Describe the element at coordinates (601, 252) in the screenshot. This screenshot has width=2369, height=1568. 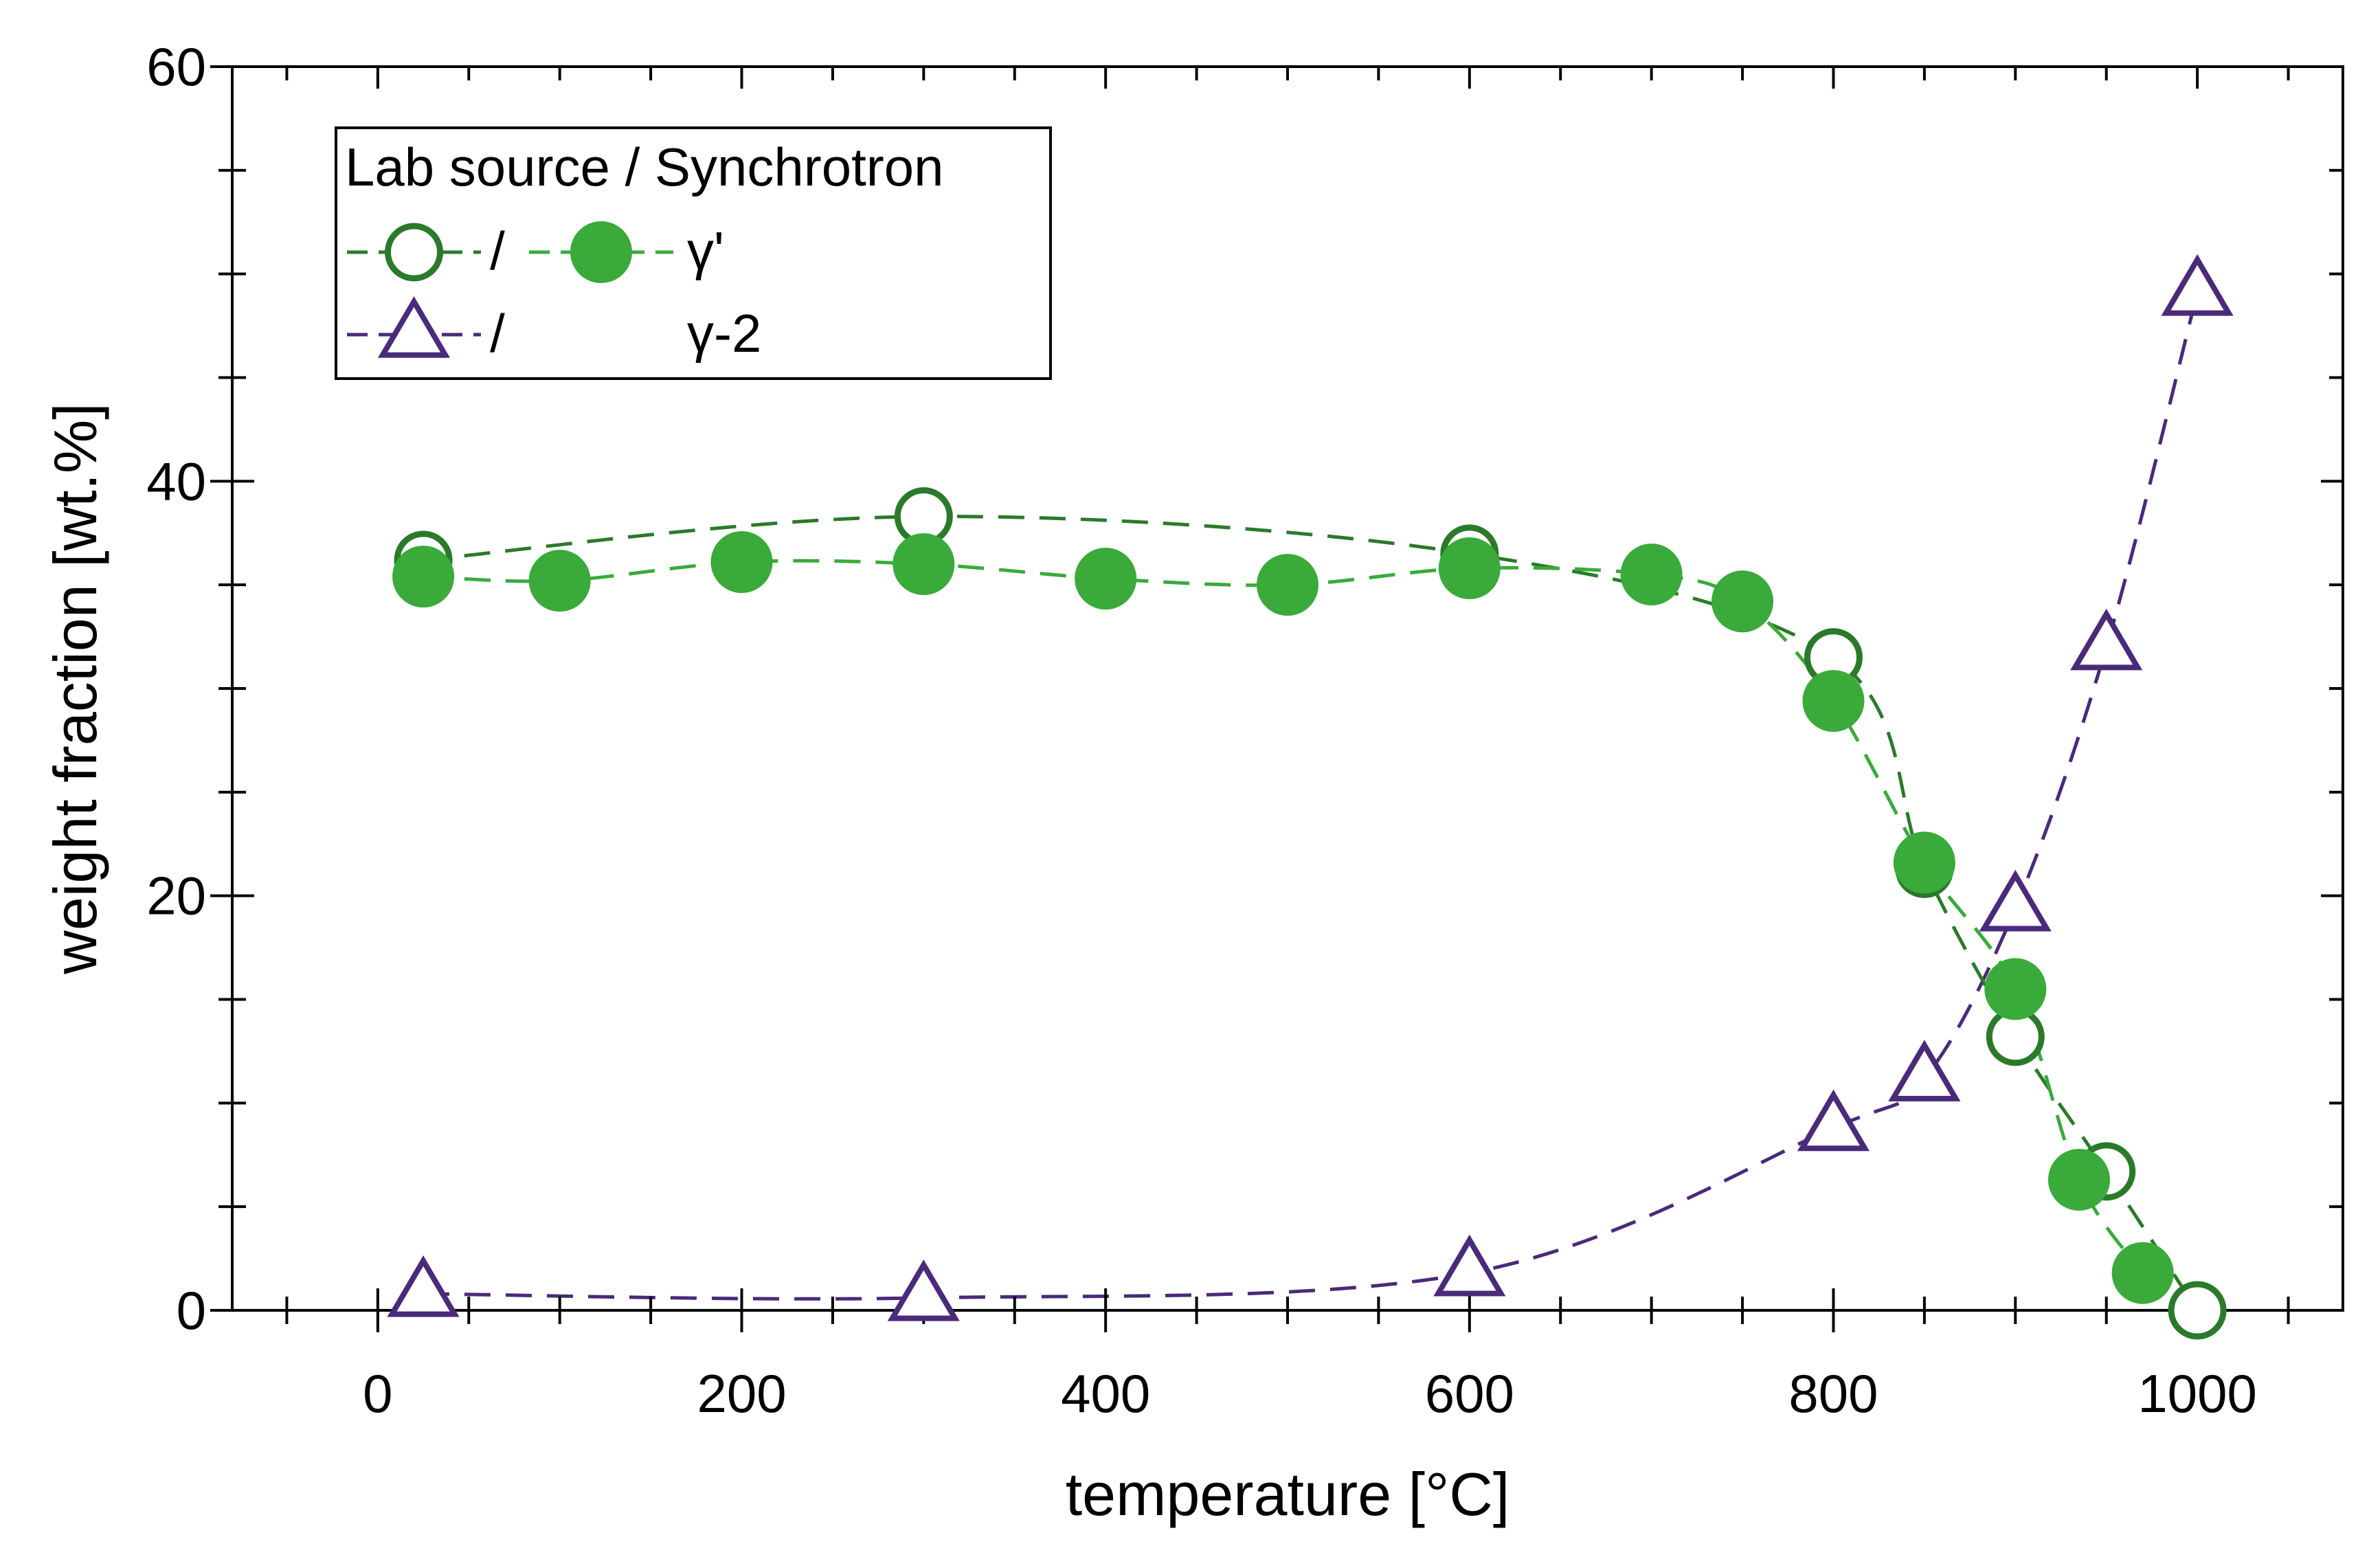
I see `legend-sample-gp-syn-marker` at that location.